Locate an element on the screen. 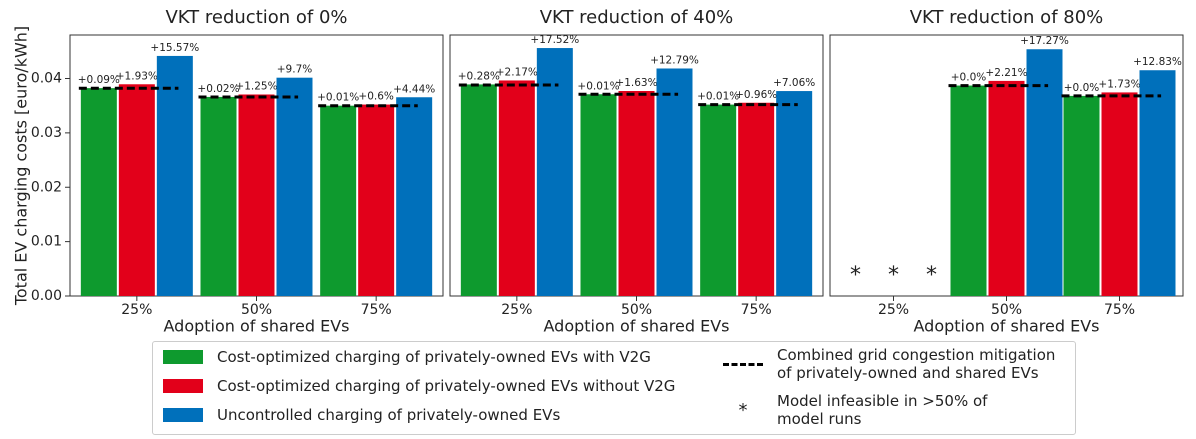 This screenshot has width=1196, height=439. legend-symbol: * is located at coordinates (743, 410).